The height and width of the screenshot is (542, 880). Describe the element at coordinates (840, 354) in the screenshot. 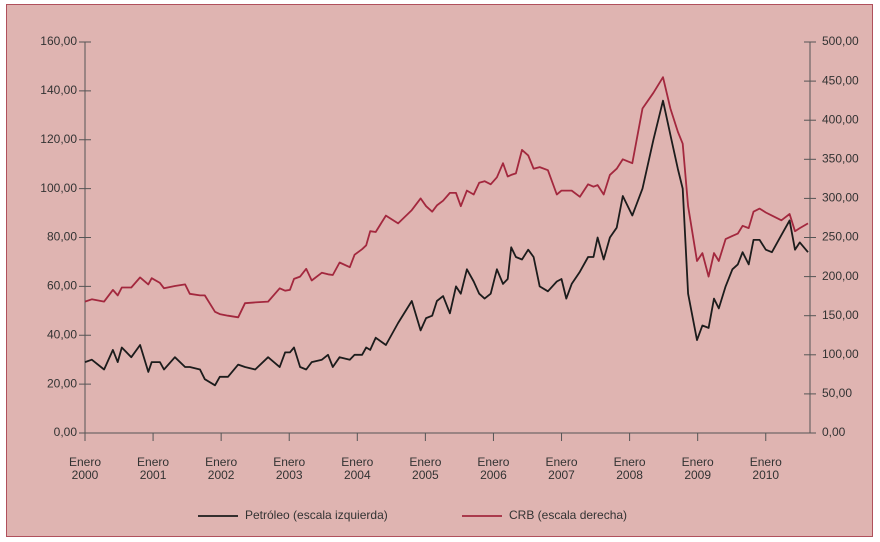

I see `y2-tick-label: 100,00` at that location.